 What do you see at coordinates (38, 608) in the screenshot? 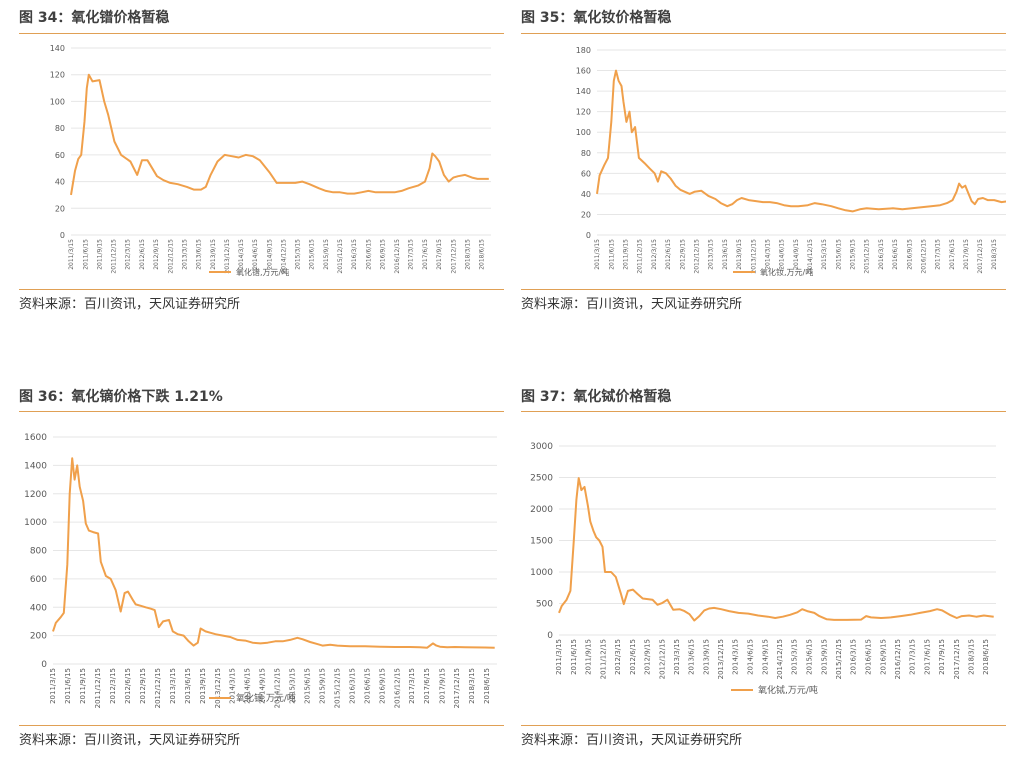
I see `y-tick-label: 400` at bounding box center [38, 608].